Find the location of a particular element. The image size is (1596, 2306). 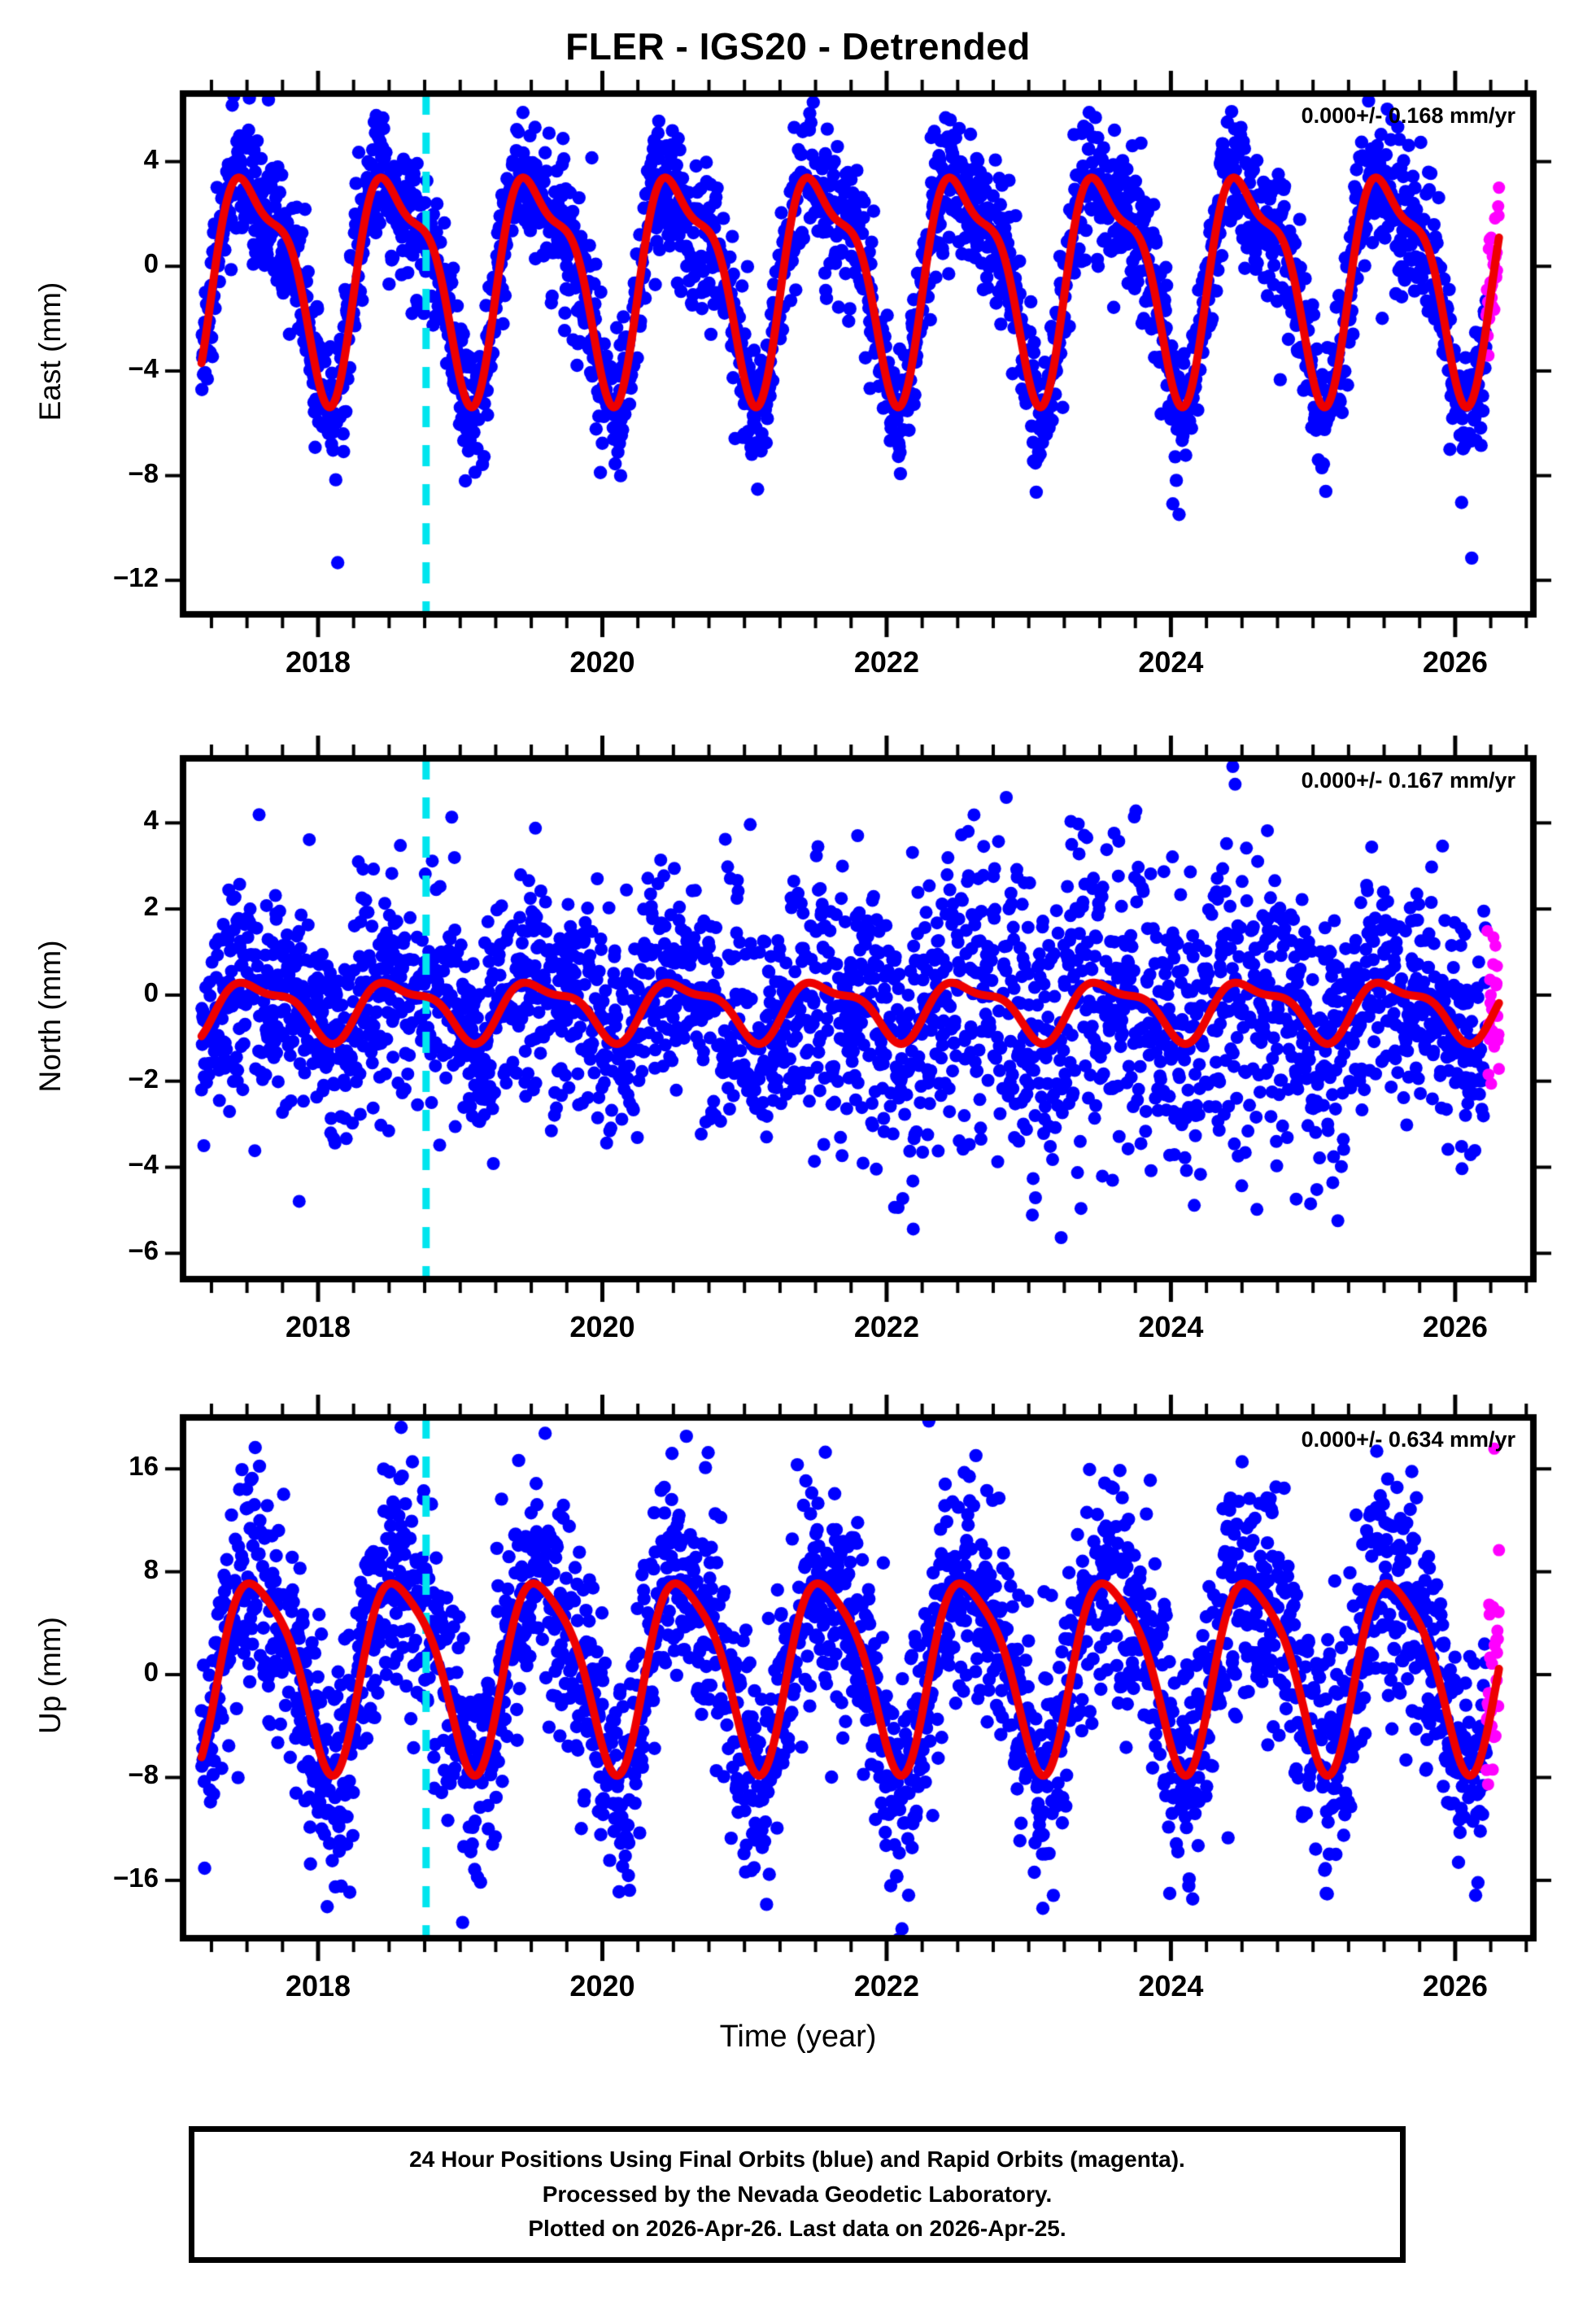

y-tick-label-north: 4 is located at coordinates (151, 820).